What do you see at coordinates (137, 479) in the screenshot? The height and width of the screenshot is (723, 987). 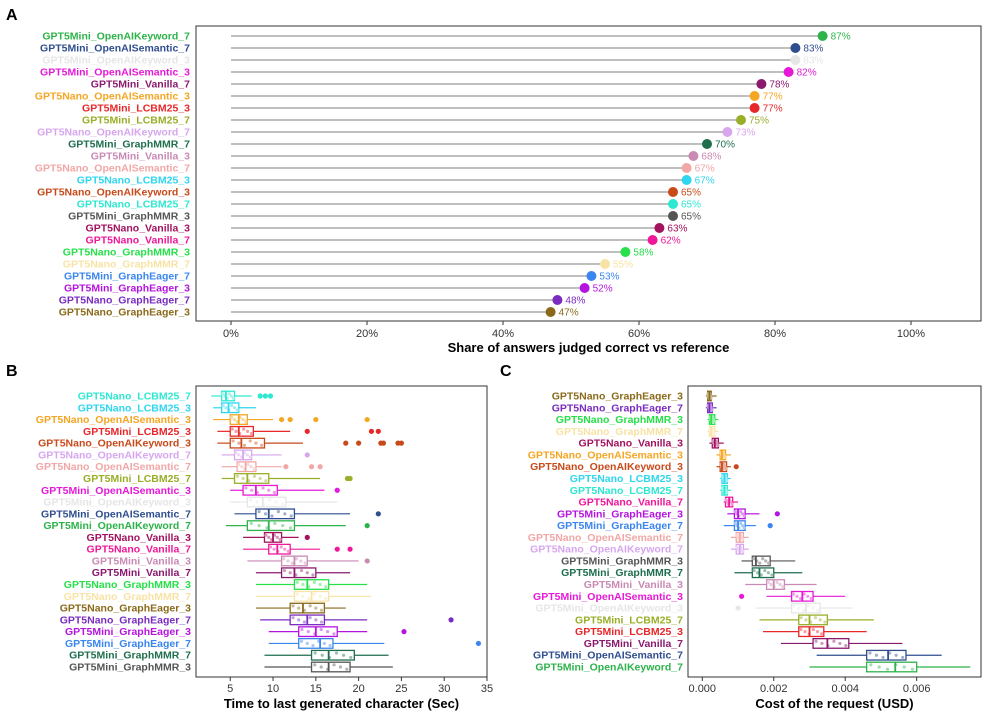 I see `category-label: GPT5Mini_LCBM25_7` at bounding box center [137, 479].